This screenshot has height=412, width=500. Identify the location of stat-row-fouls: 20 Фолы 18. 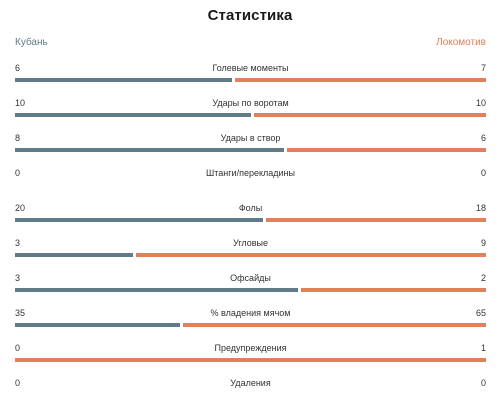
(250, 219).